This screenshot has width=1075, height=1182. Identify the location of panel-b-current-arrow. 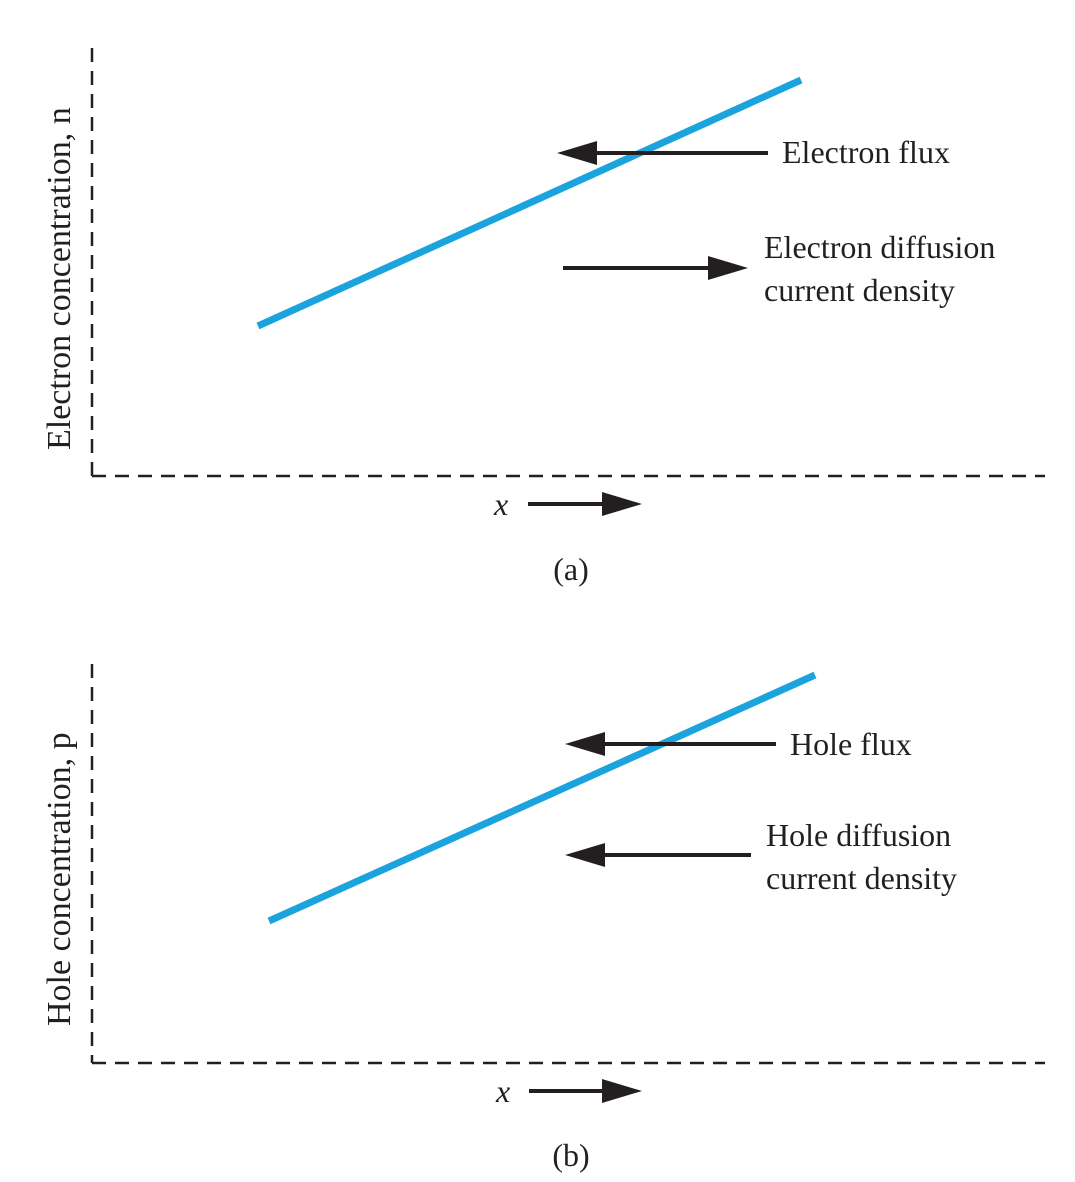
(658, 855).